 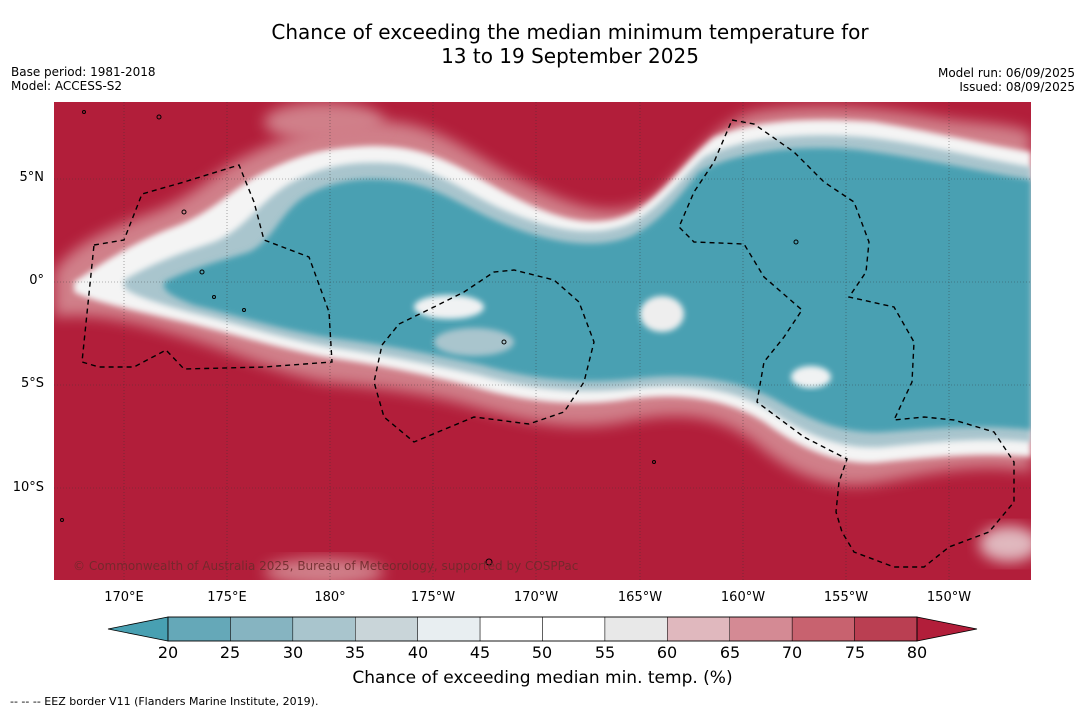 I want to click on lon-label-170e: 170°E, so click(x=124, y=597).